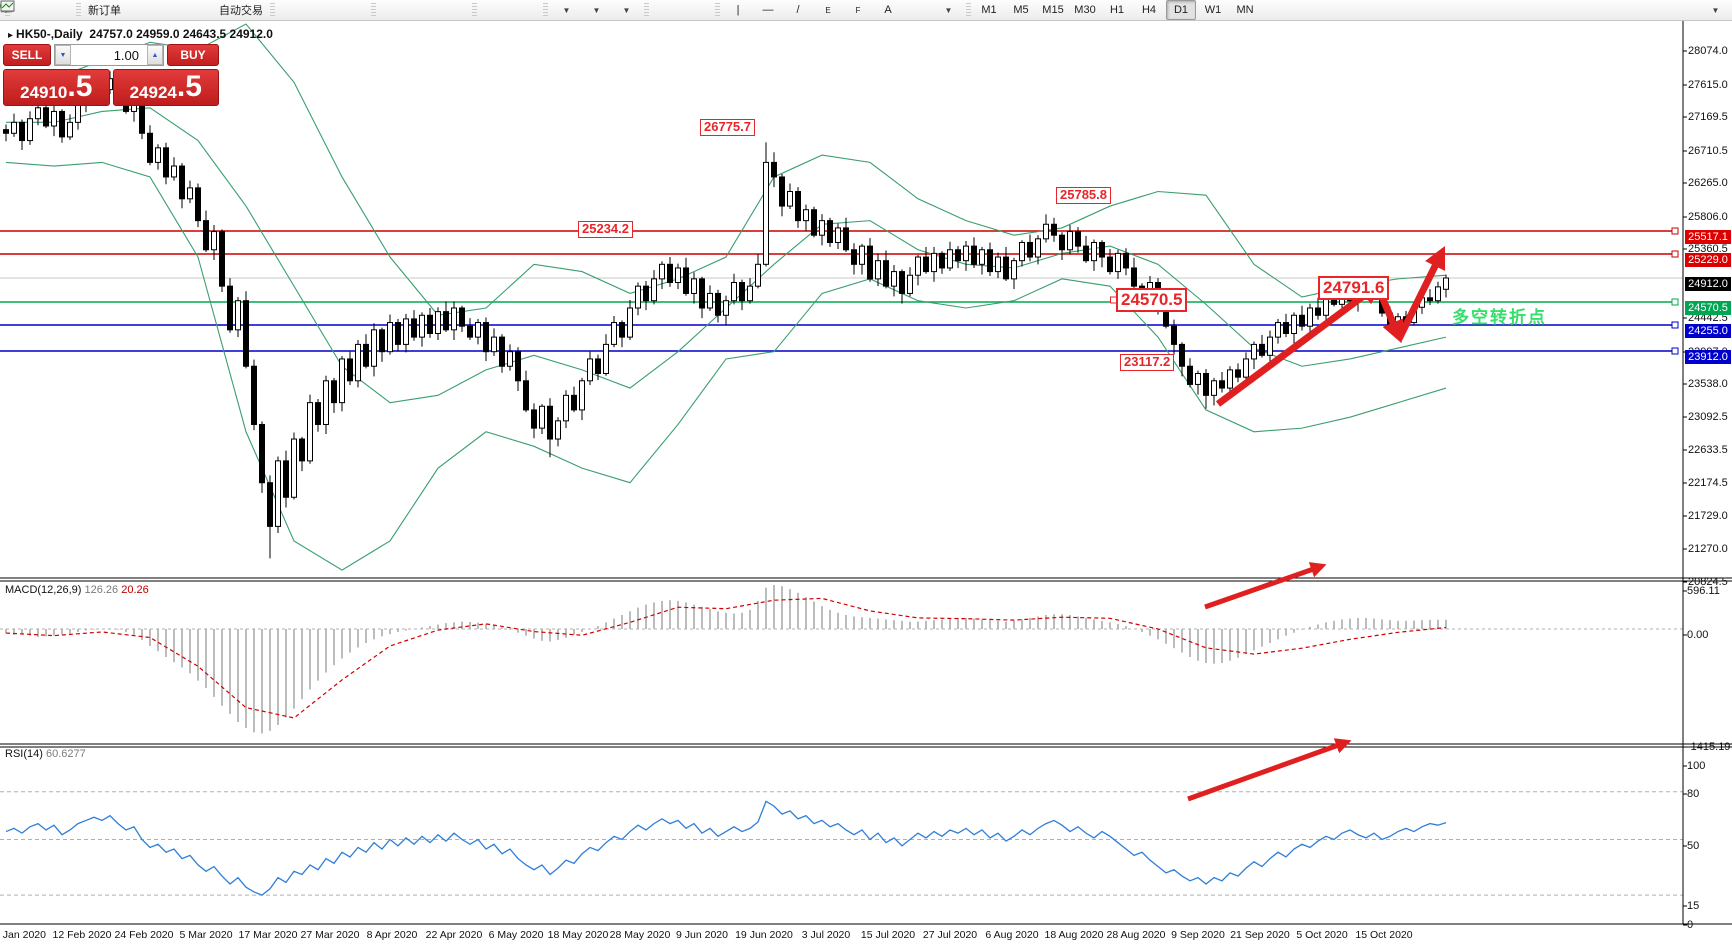 The image size is (1732, 947). Describe the element at coordinates (1085, 10) in the screenshot. I see `timeframe-m30: M30` at that location.